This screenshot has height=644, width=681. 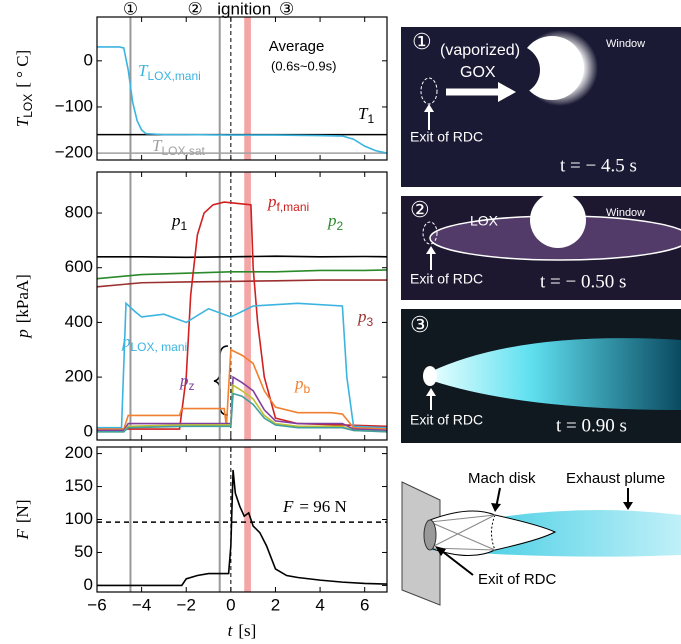 I want to click on y-tick-label: 150, so click(x=79, y=485).